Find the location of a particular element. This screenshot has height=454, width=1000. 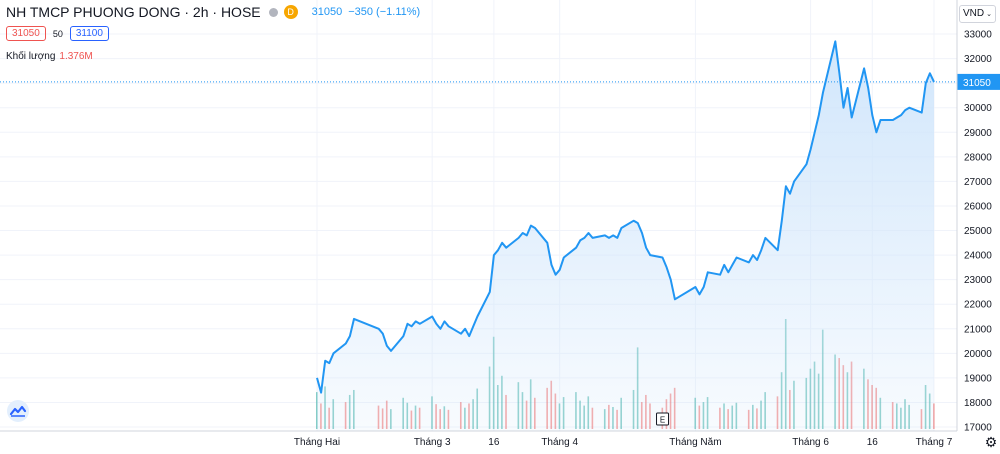

y-tick-label: 28000 is located at coordinates (978, 157).